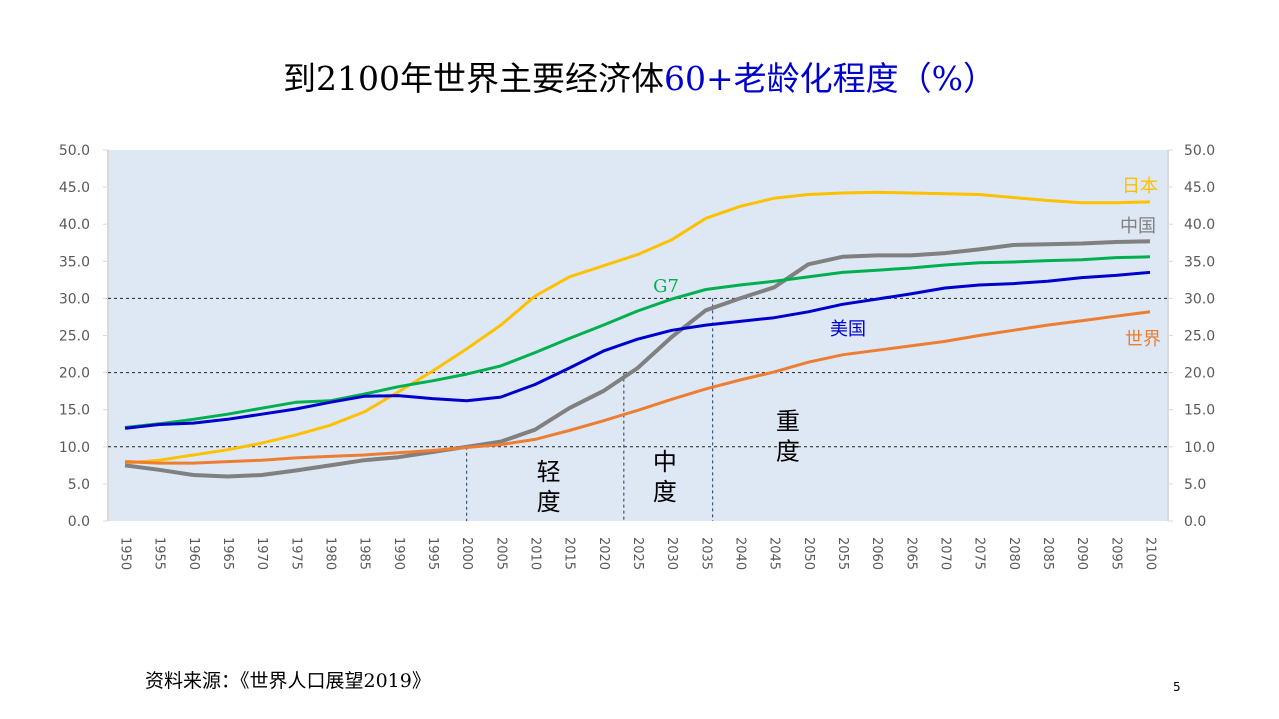 The image size is (1279, 719). What do you see at coordinates (74, 151) in the screenshot?
I see `y-tick-label: 50.0` at bounding box center [74, 151].